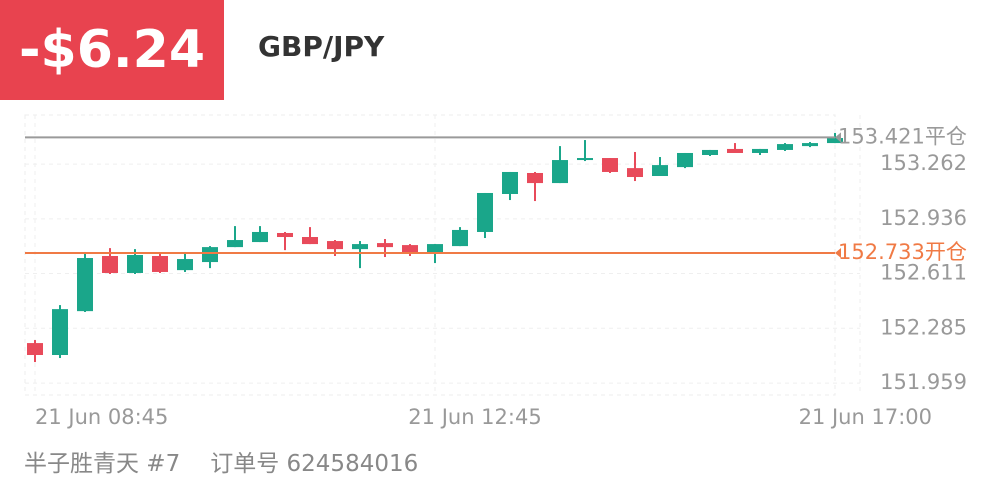  What do you see at coordinates (923, 163) in the screenshot?
I see `y-tick-label: 153.262` at bounding box center [923, 163].